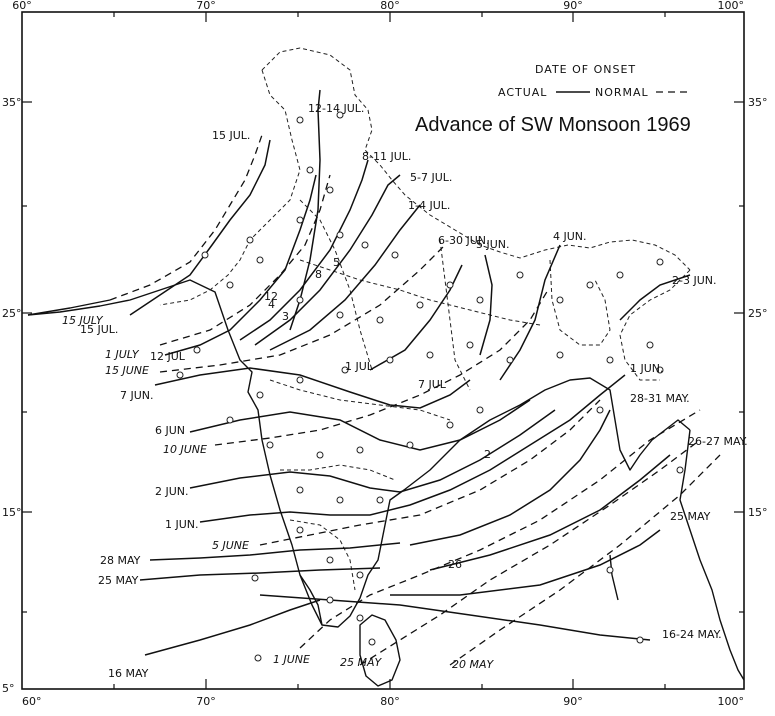 The image size is (775, 716). I want to click on label-28-may: 28 MAY, so click(120, 560).